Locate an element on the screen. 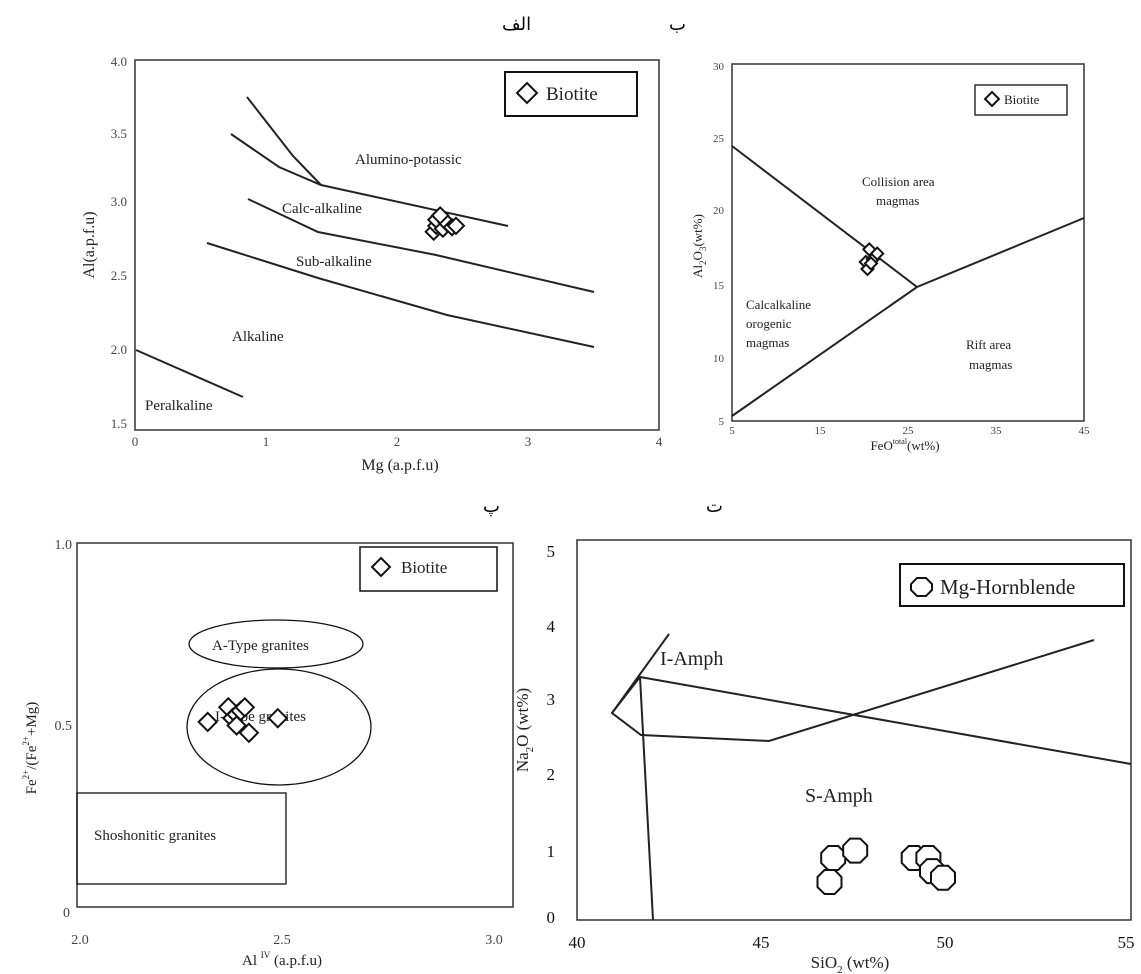 This screenshot has width=1141, height=974. chart-c-points is located at coordinates (243, 720).